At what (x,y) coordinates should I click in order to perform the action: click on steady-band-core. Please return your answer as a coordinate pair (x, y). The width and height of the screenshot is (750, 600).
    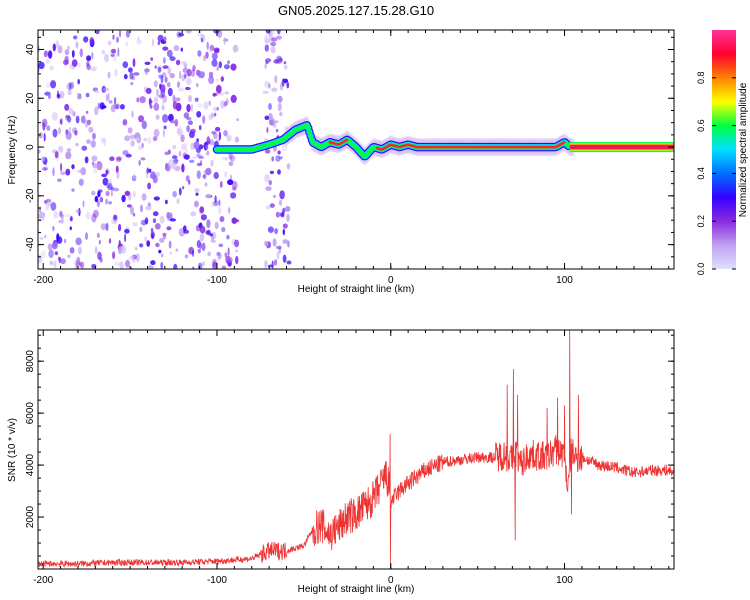
    Looking at the image, I should click on (621, 147).